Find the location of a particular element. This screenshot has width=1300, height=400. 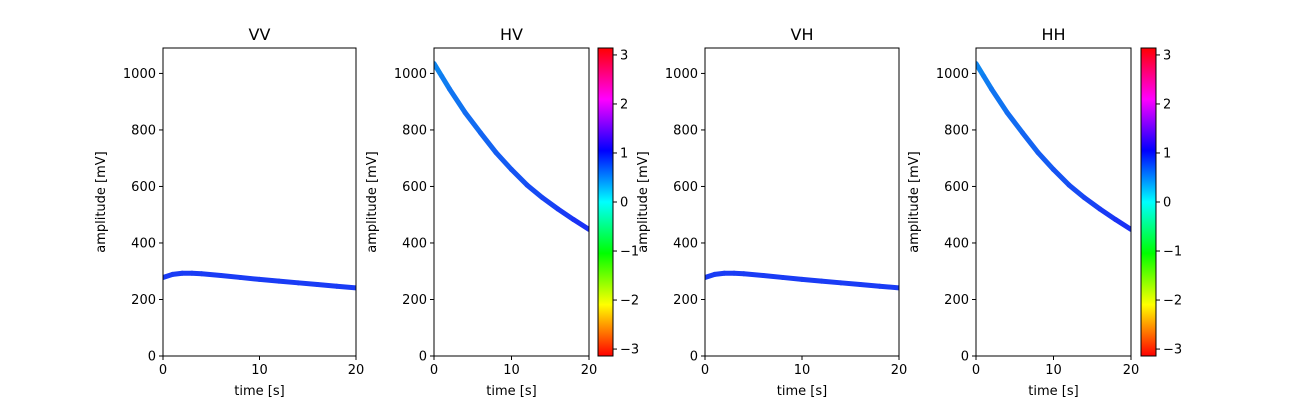

subplot-title: HH is located at coordinates (1053, 34).